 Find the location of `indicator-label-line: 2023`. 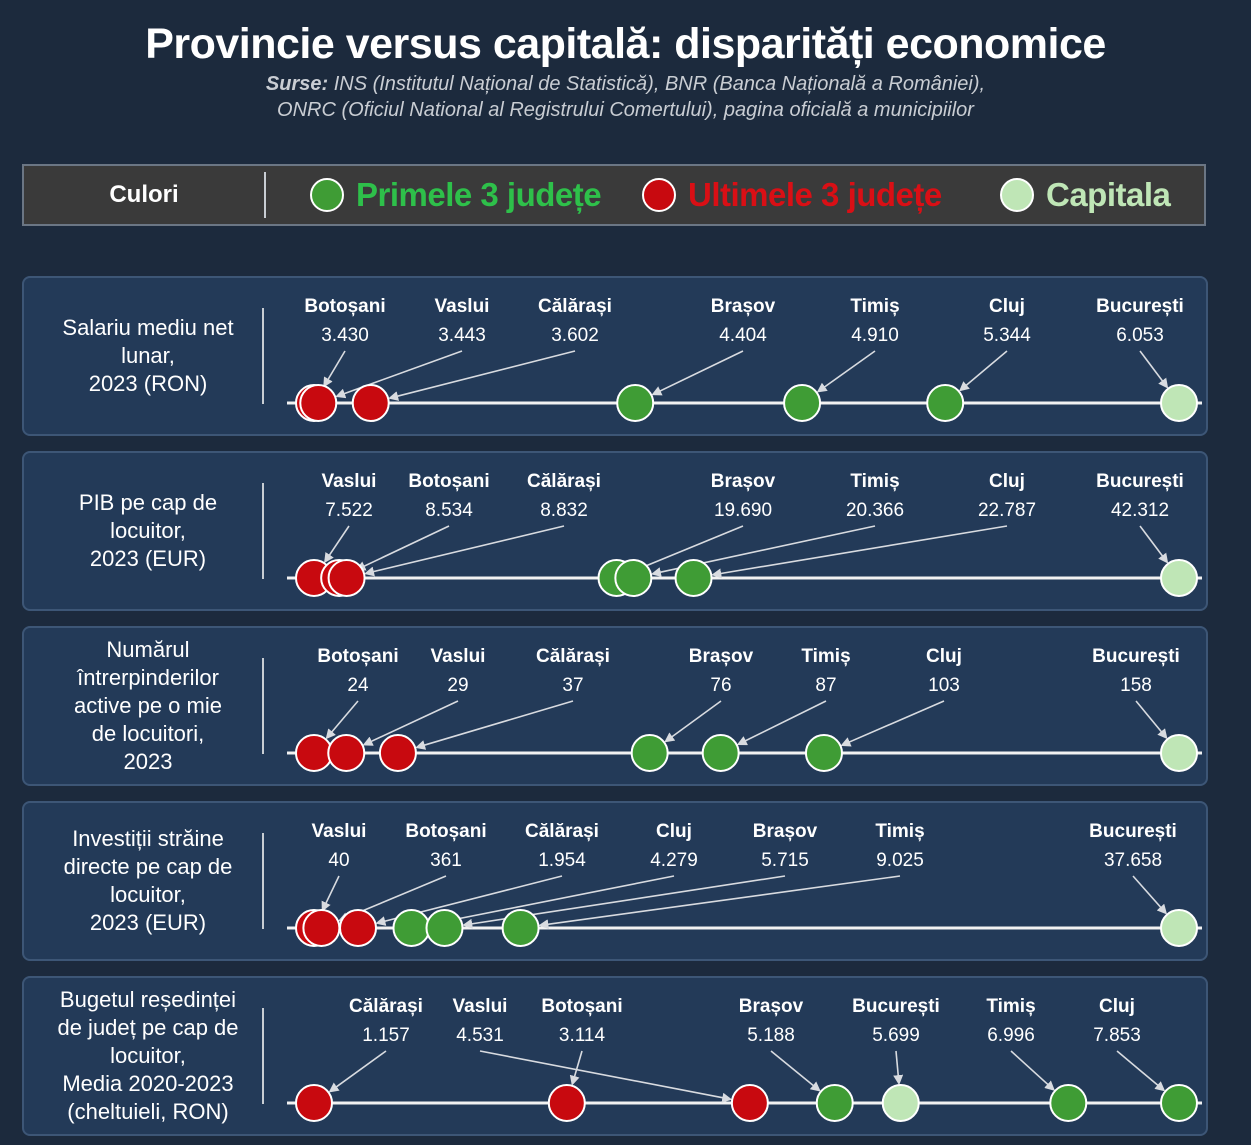

indicator-label-line: 2023 is located at coordinates (148, 761).